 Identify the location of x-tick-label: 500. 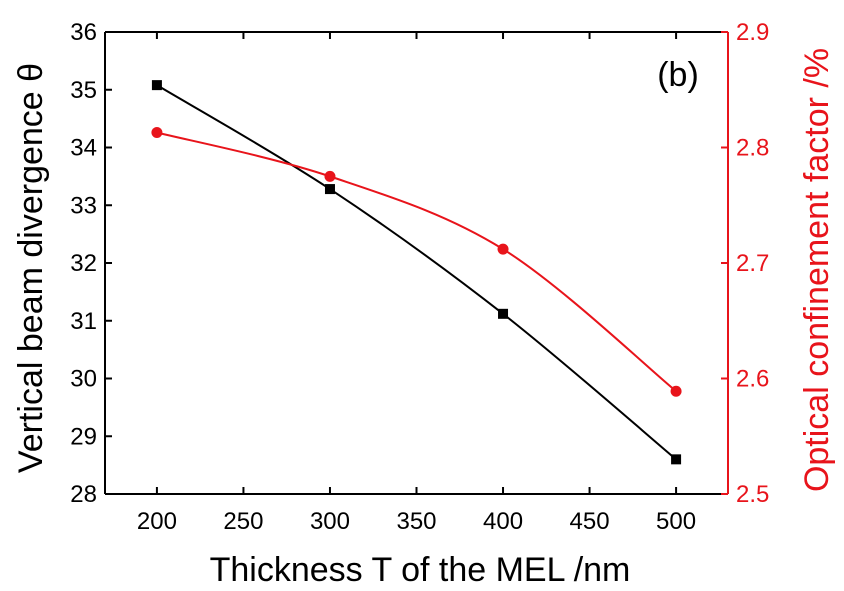
(676, 521).